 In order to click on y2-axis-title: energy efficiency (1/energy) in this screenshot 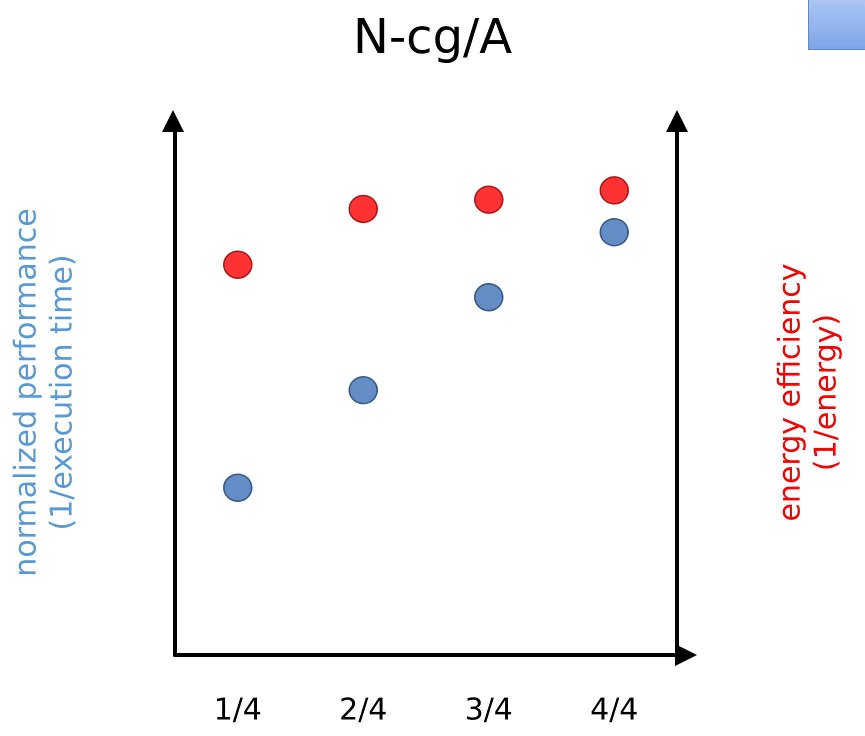, I will do `click(808, 392)`.